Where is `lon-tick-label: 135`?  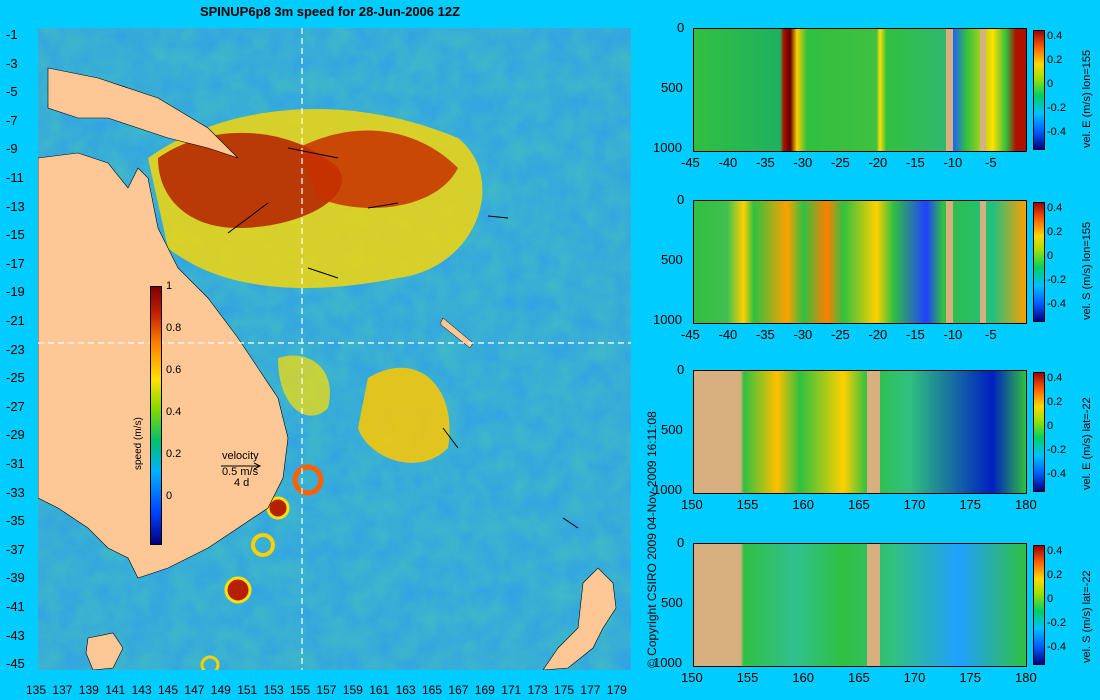
lon-tick-label: 135 is located at coordinates (36, 690).